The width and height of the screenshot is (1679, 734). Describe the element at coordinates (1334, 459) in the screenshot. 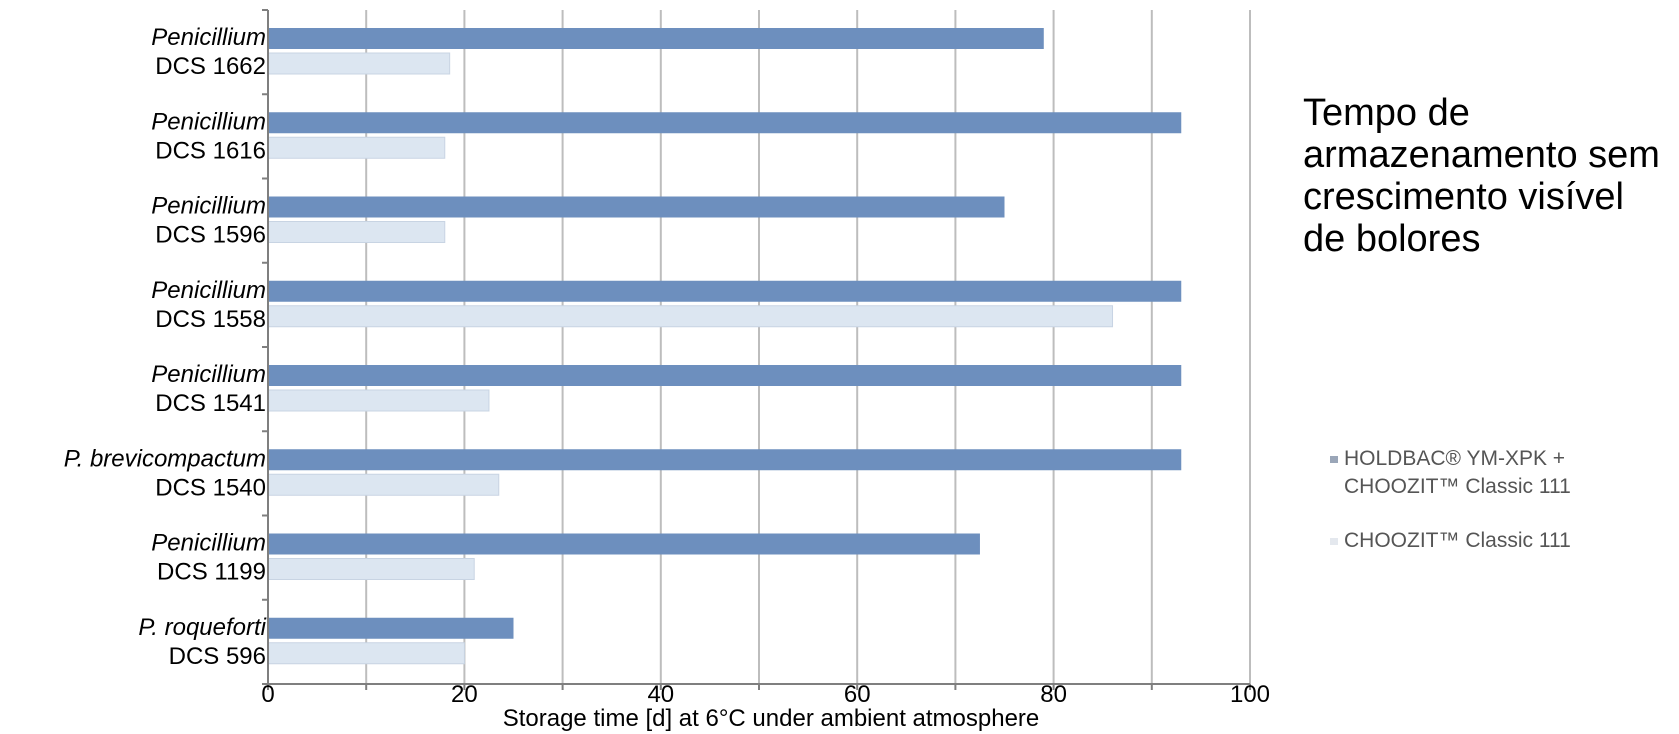

I see `legend-swatch-dark` at that location.